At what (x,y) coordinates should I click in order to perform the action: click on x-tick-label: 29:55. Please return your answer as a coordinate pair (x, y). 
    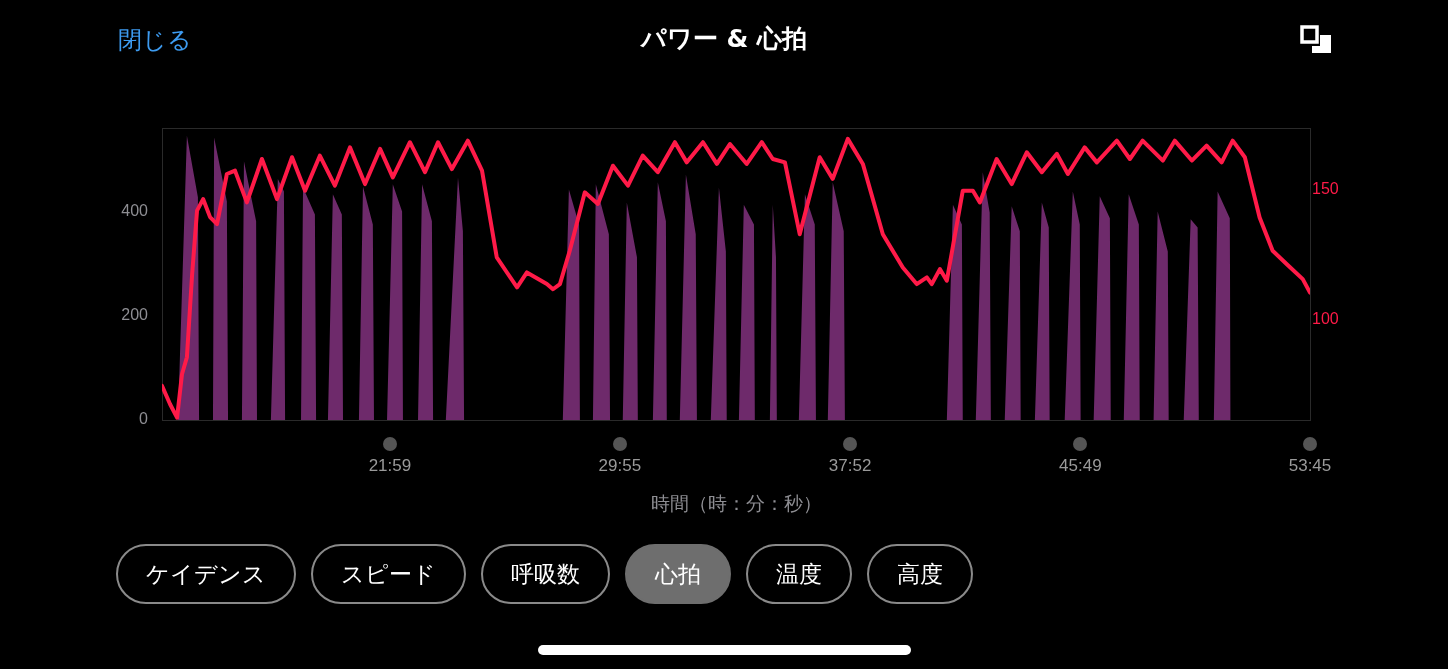
    Looking at the image, I should click on (620, 465).